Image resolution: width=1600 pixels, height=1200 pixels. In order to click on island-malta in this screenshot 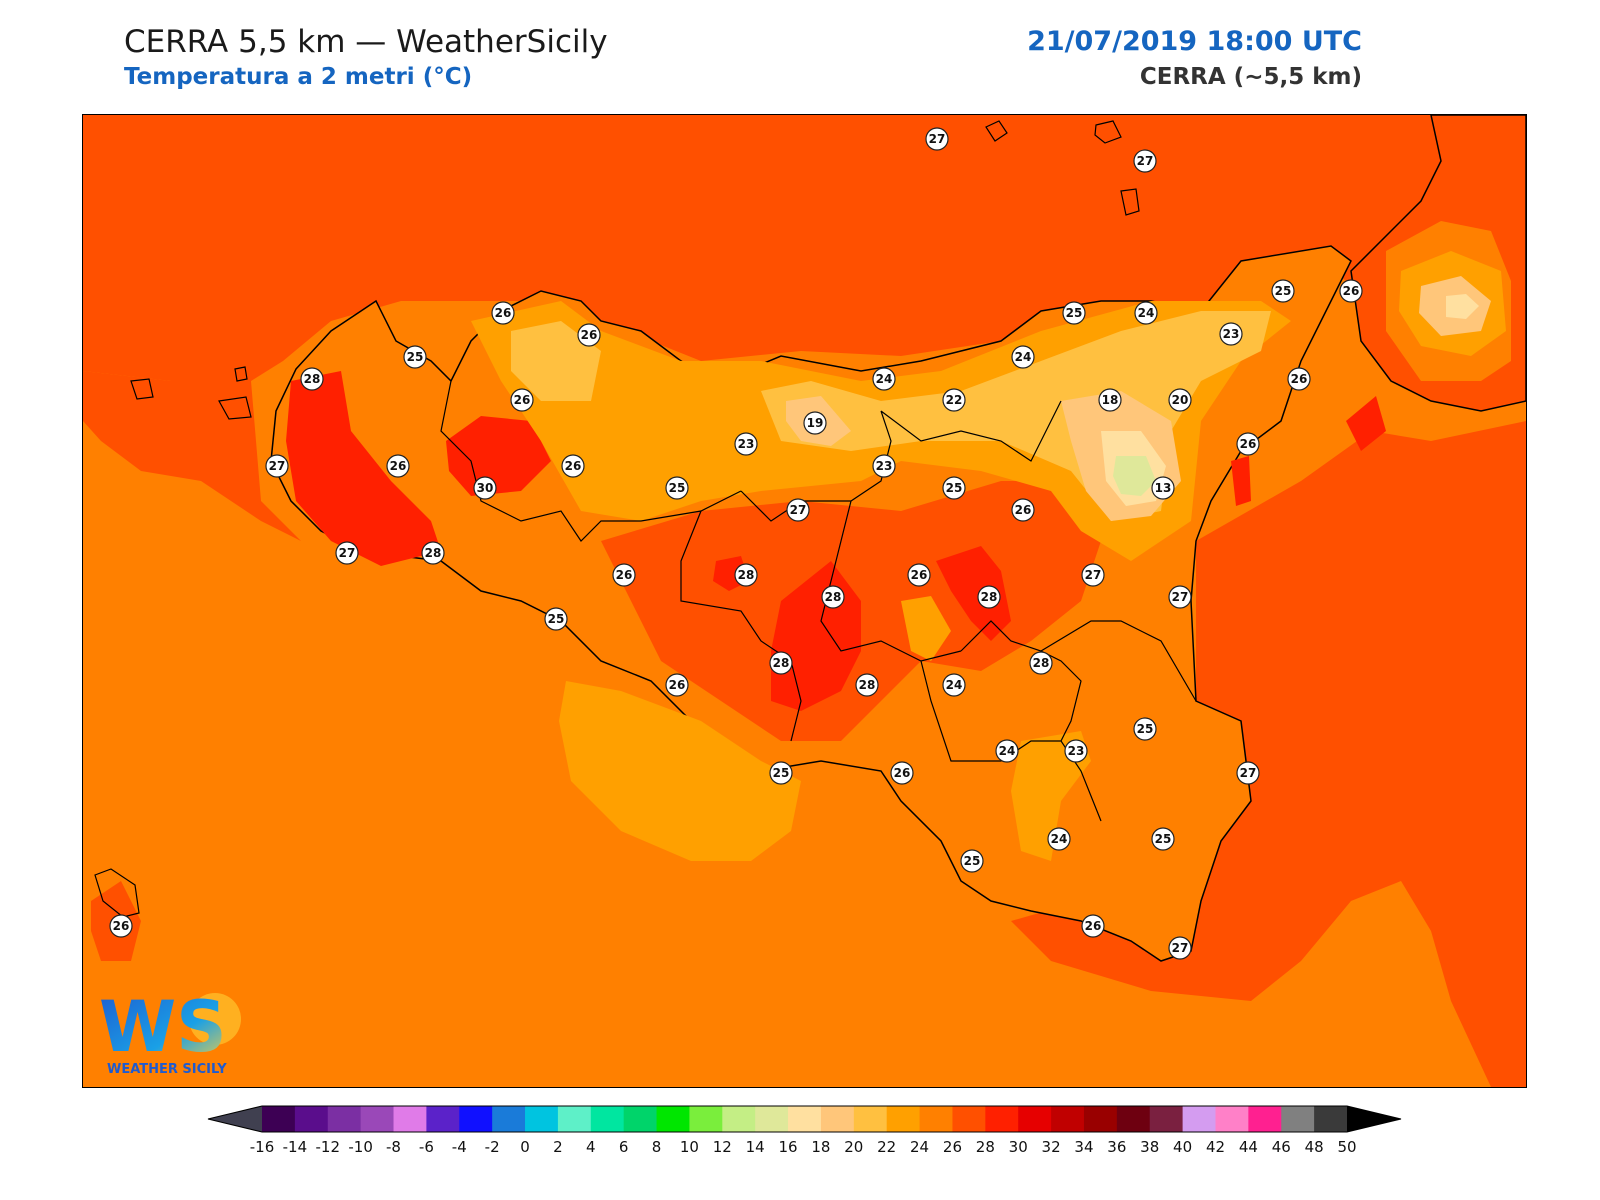, I will do `click(117, 893)`.